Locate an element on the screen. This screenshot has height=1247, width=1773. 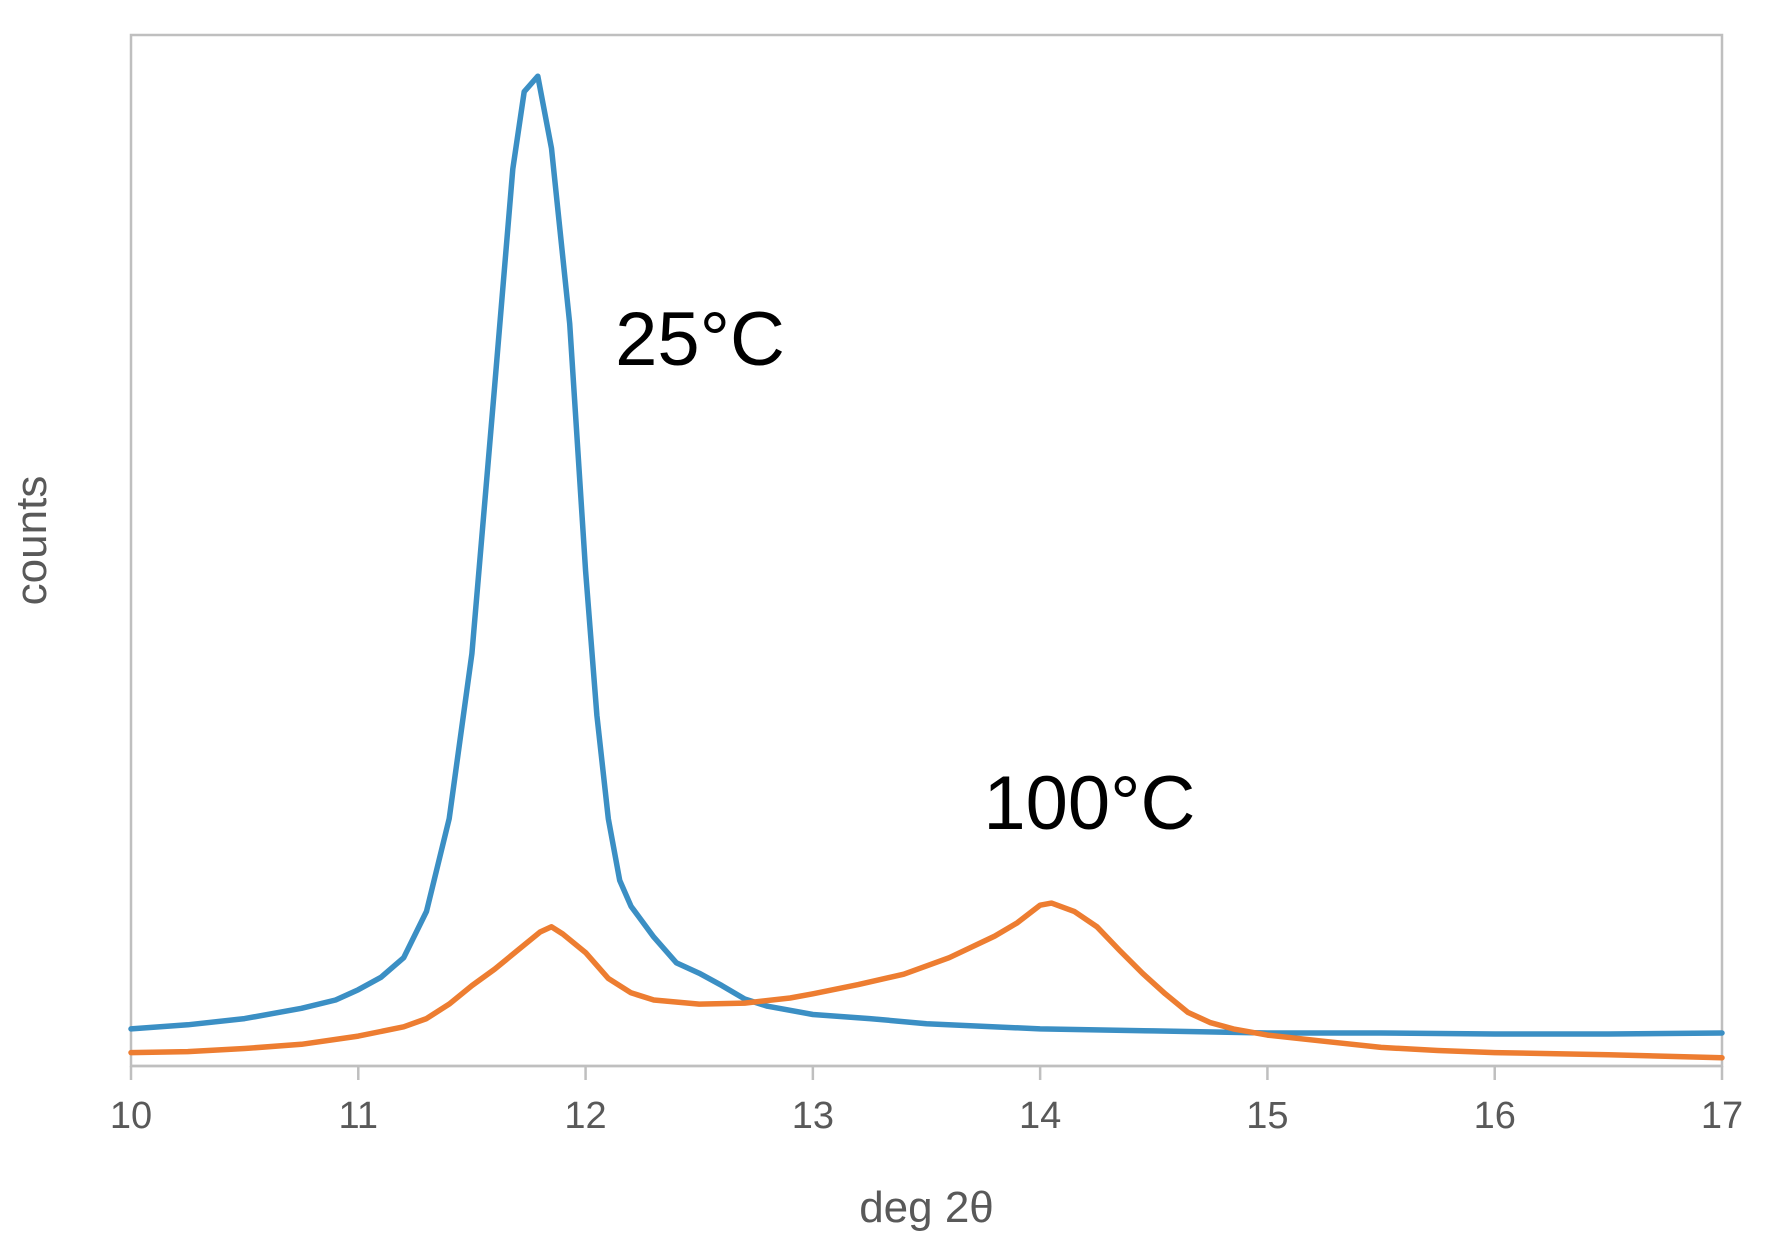
x-tick-label: 17 is located at coordinates (1722, 1116).